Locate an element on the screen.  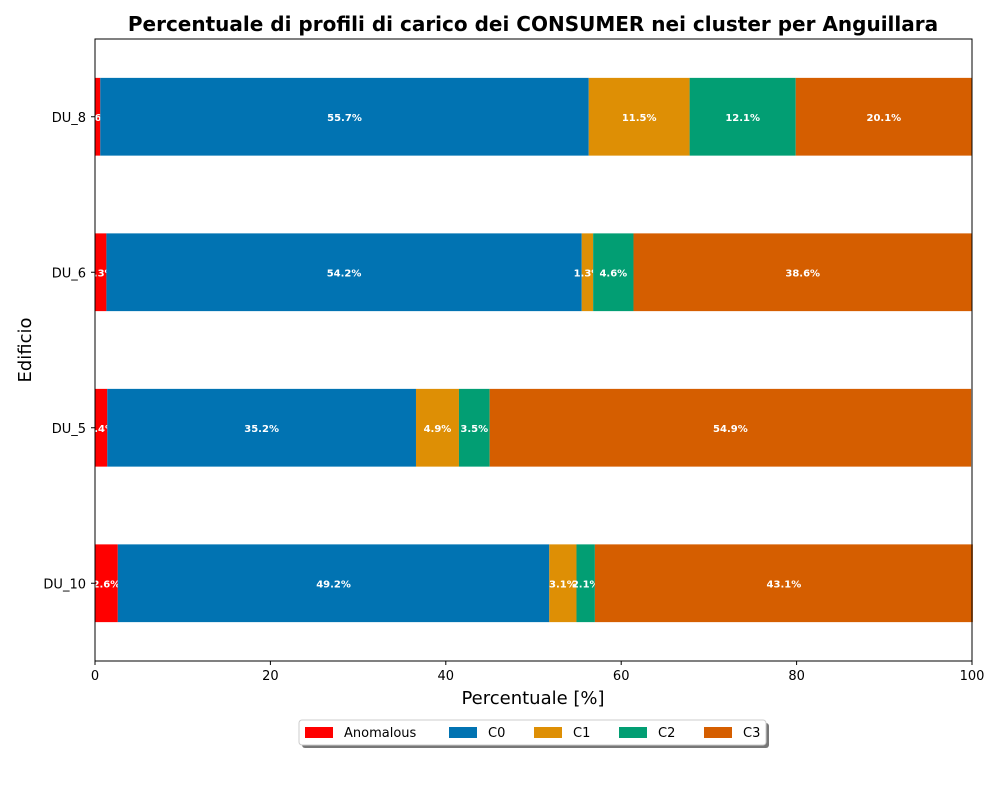
bar-label: 11.5% is located at coordinates (639, 118).